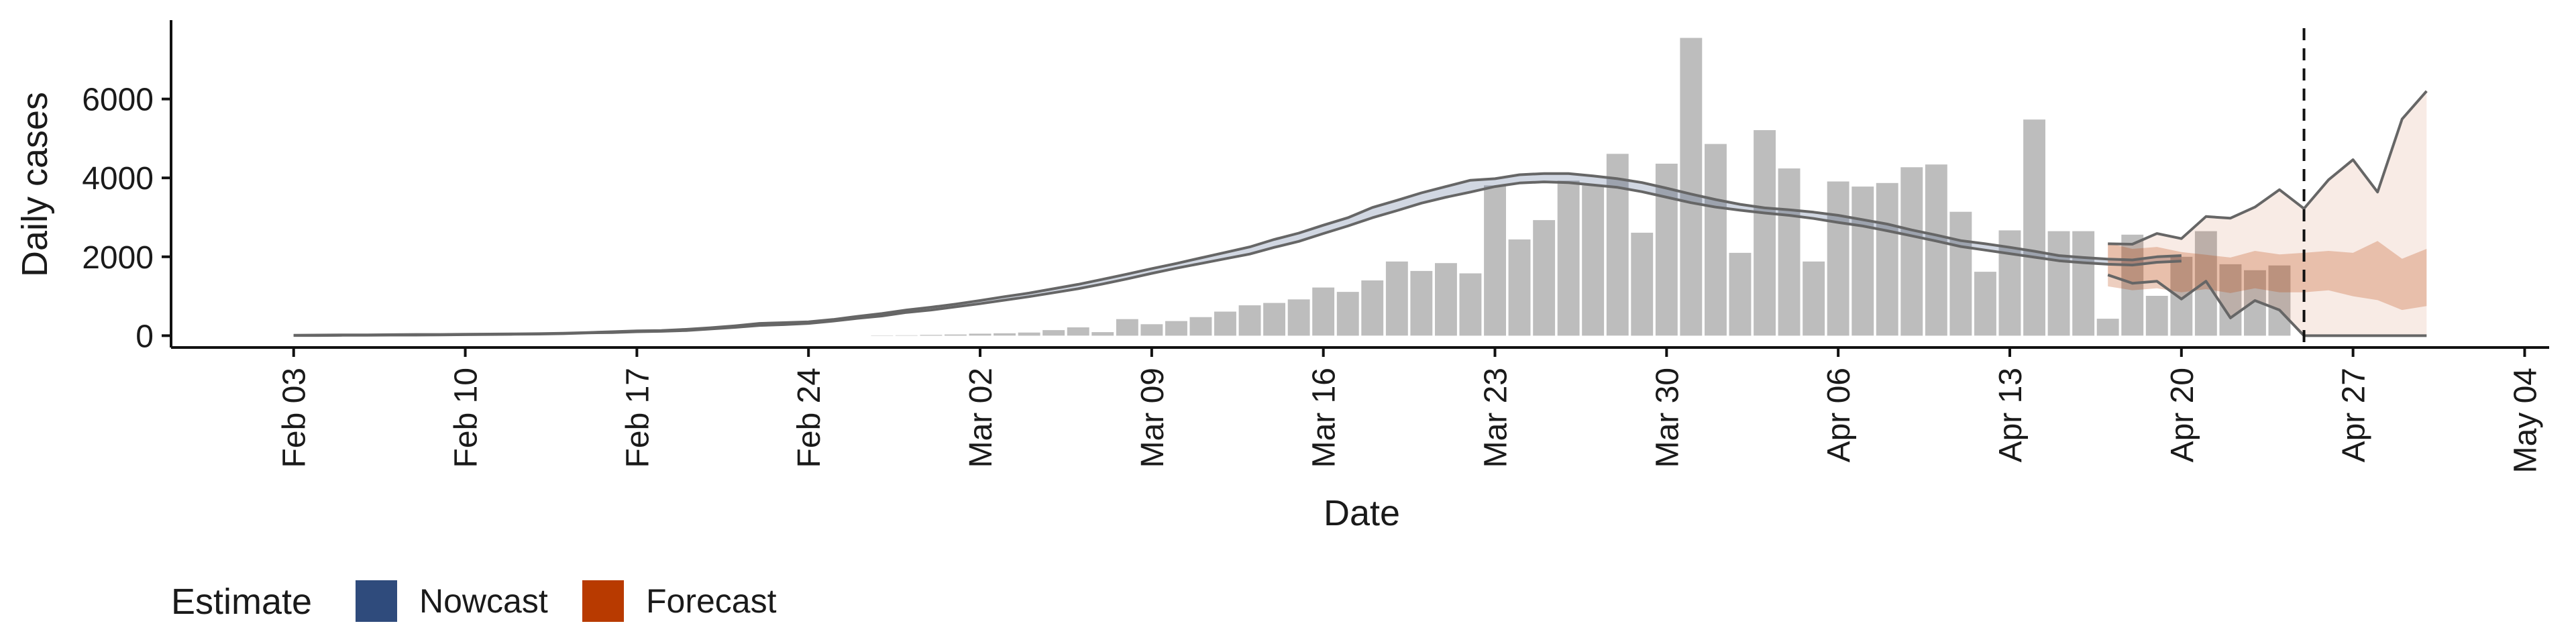  What do you see at coordinates (126, 218) in the screenshot?
I see `y-ticks: 0 2000 4000 6000` at bounding box center [126, 218].